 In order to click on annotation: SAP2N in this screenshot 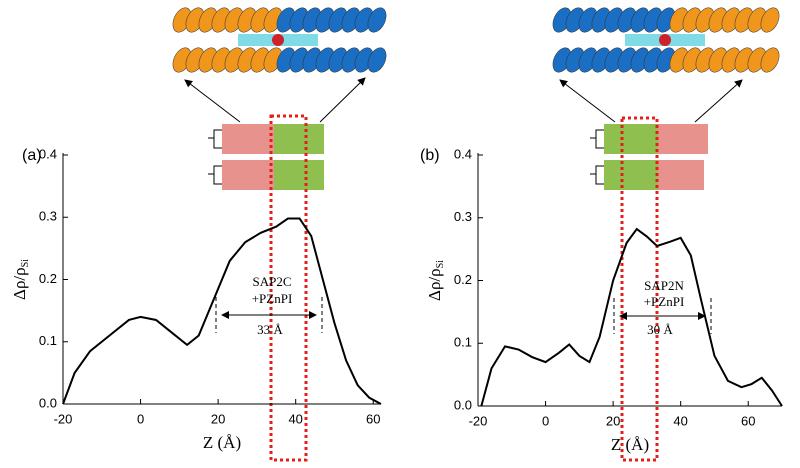, I will do `click(664, 285)`.